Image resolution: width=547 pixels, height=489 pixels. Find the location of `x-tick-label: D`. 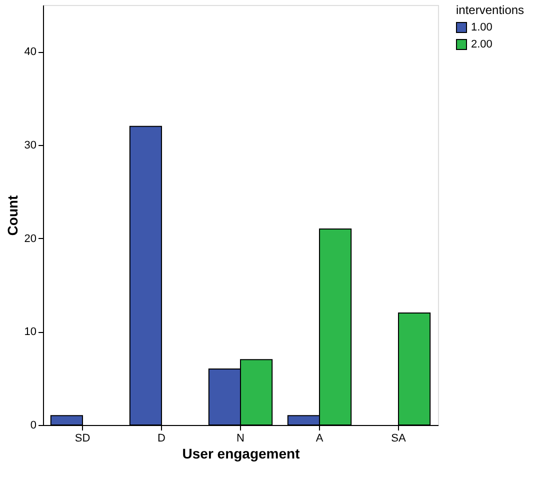

x-tick-label: D is located at coordinates (162, 438).